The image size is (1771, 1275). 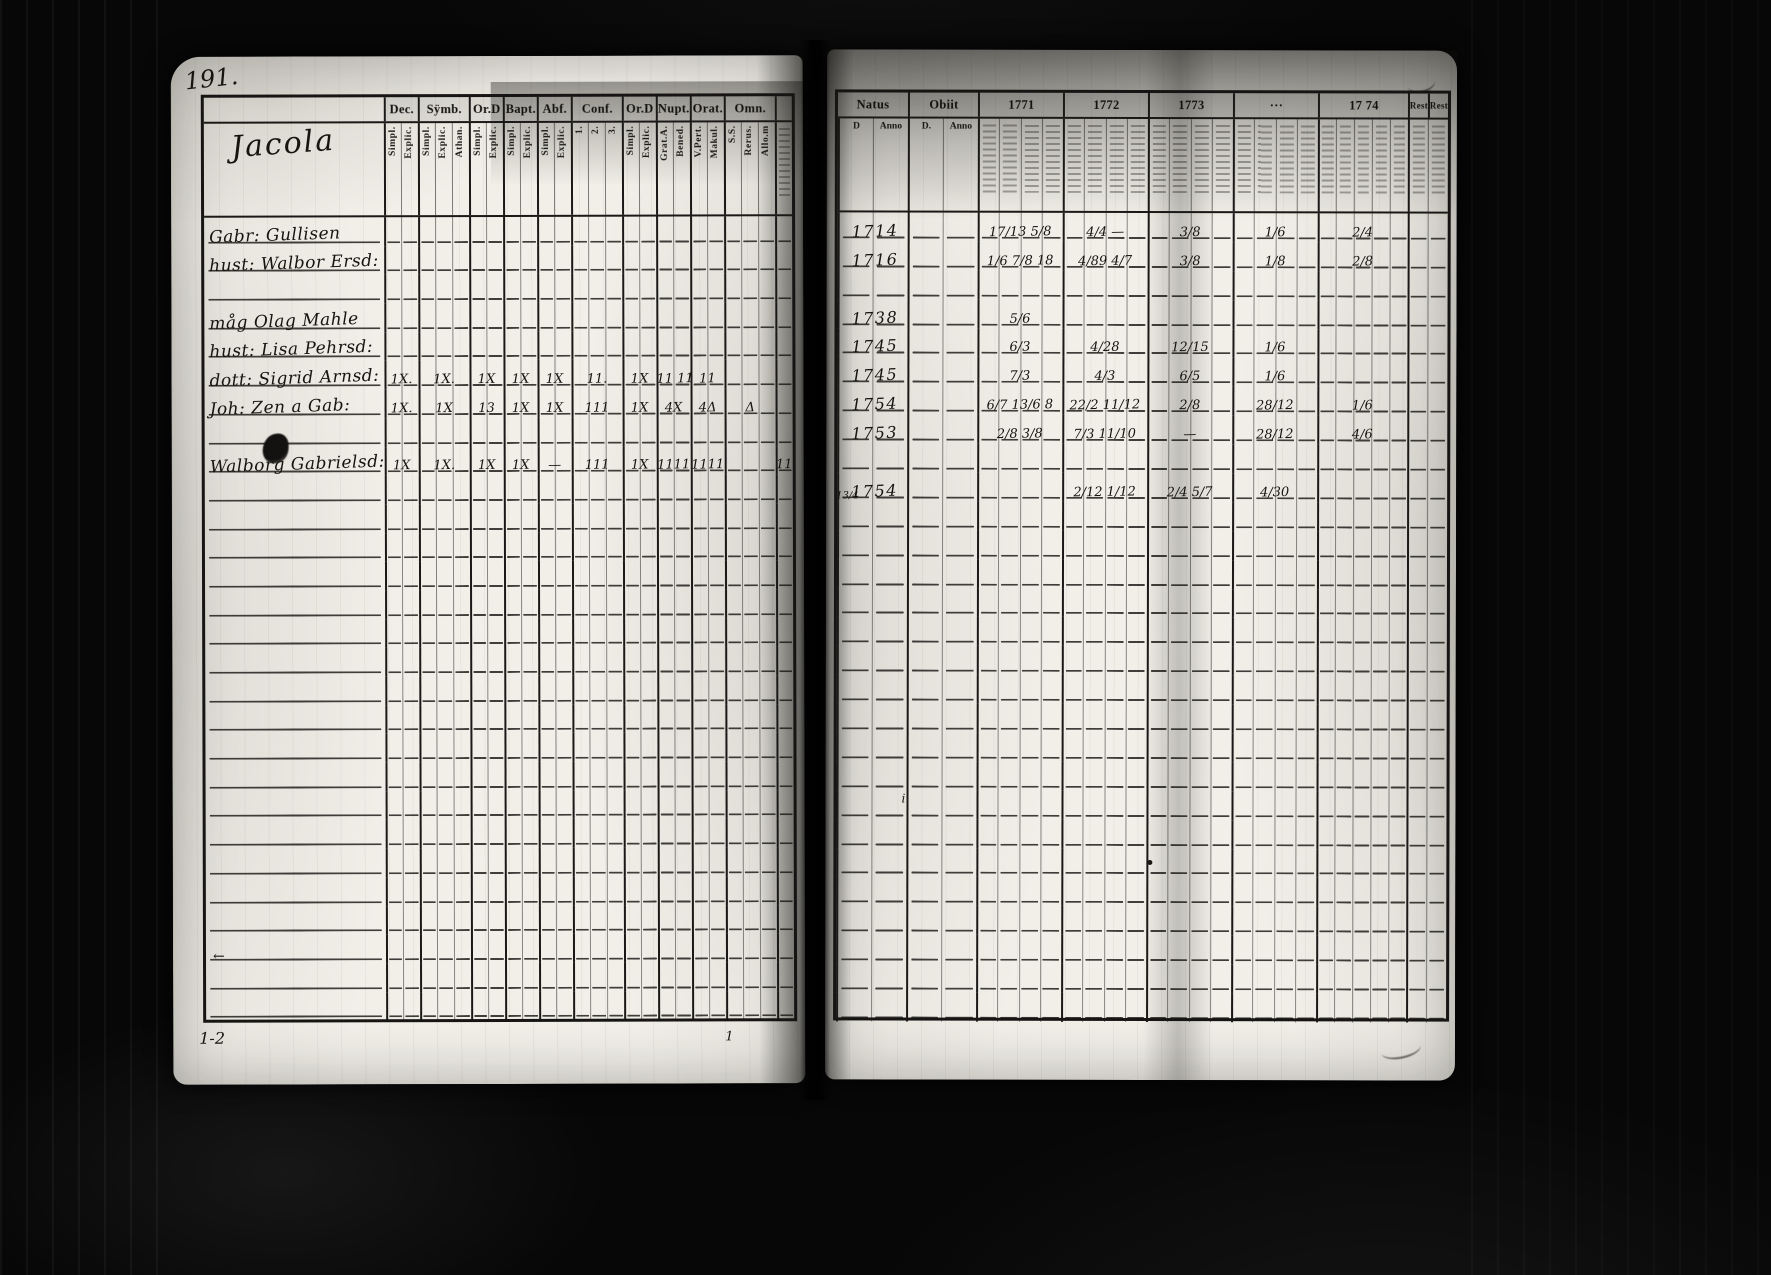 What do you see at coordinates (1105, 261) in the screenshot?
I see `entry-marks-handwriting: 4/89 4/7` at bounding box center [1105, 261].